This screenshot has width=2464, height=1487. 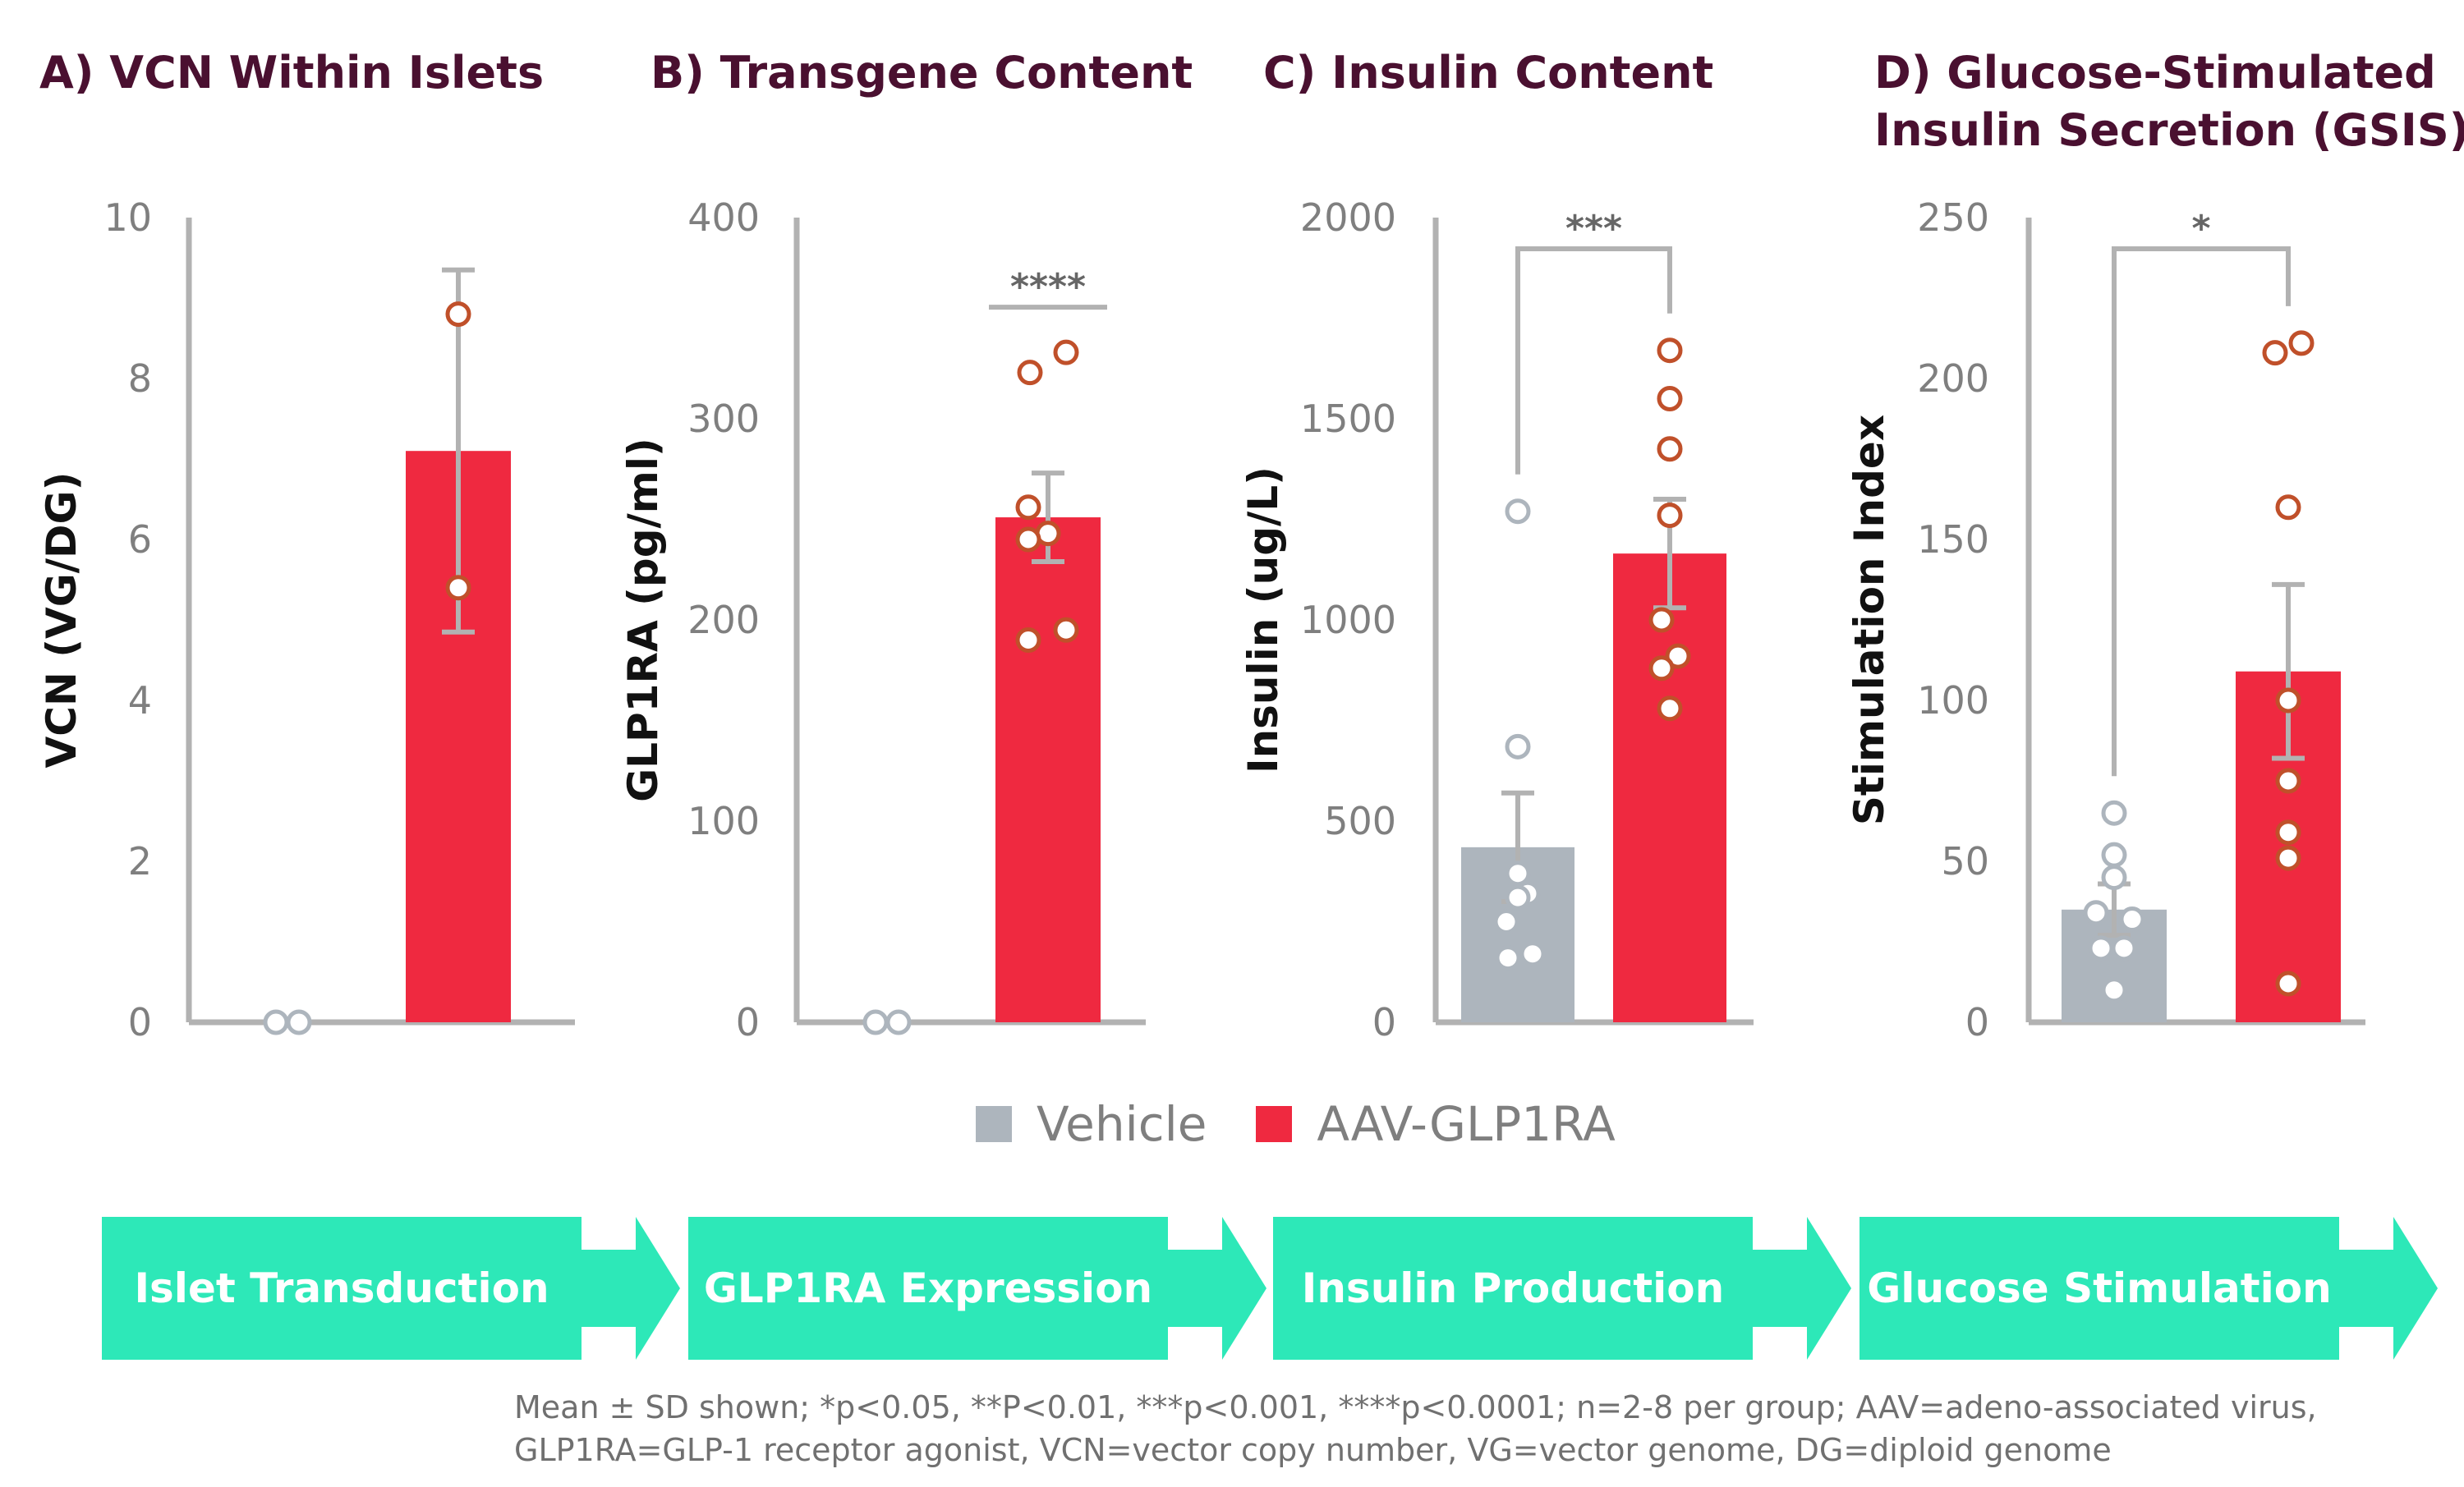 What do you see at coordinates (1593, 229) in the screenshot?
I see `significance-label: ***` at bounding box center [1593, 229].